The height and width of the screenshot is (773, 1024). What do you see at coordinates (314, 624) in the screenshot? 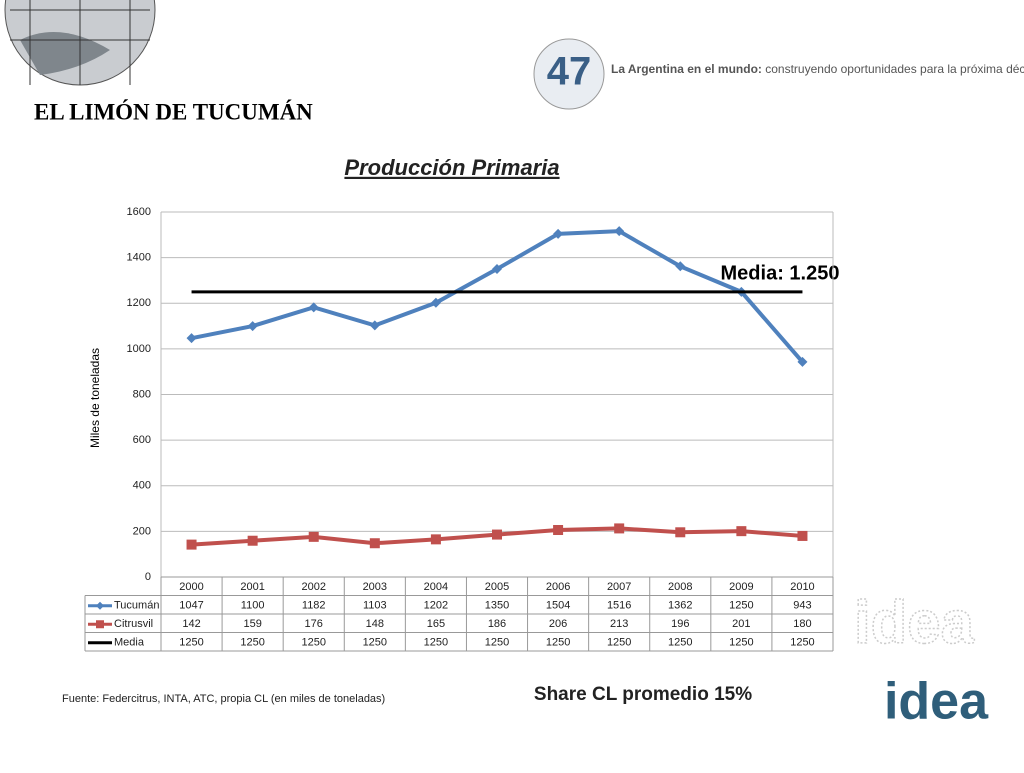
I see `table-value: 176` at bounding box center [314, 624].